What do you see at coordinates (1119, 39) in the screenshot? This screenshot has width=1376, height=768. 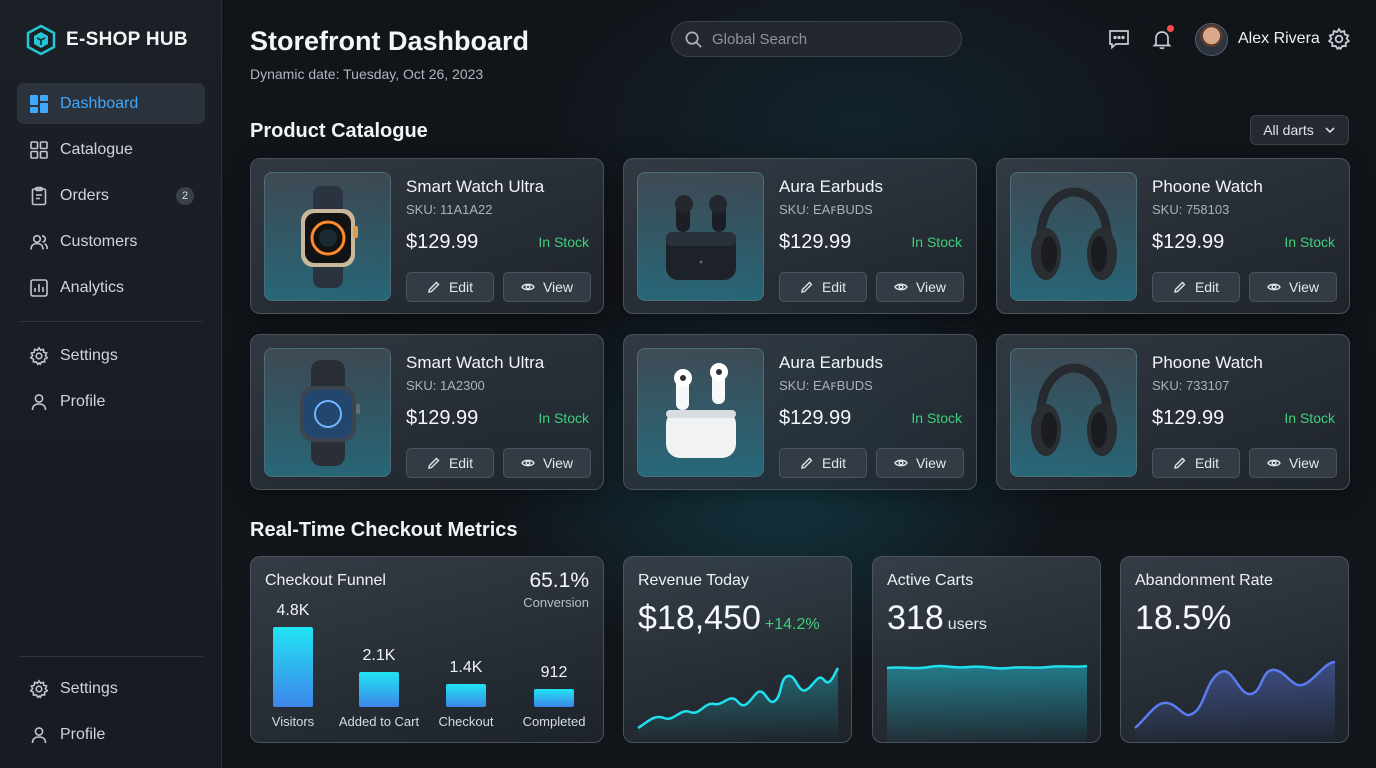 I see `messages-icon` at bounding box center [1119, 39].